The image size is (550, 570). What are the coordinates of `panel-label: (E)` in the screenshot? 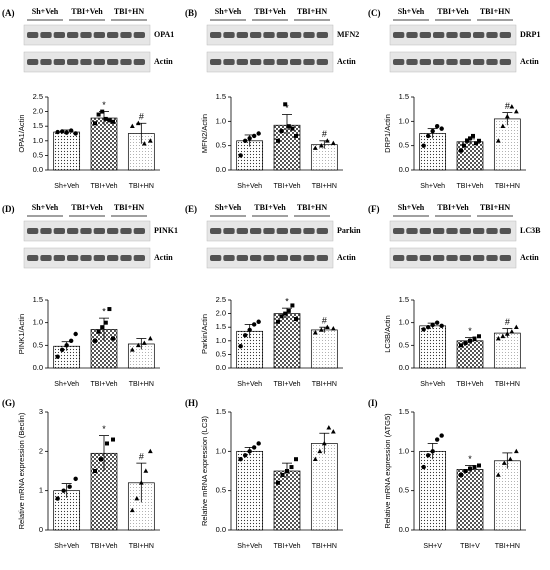 It's located at (191, 209).